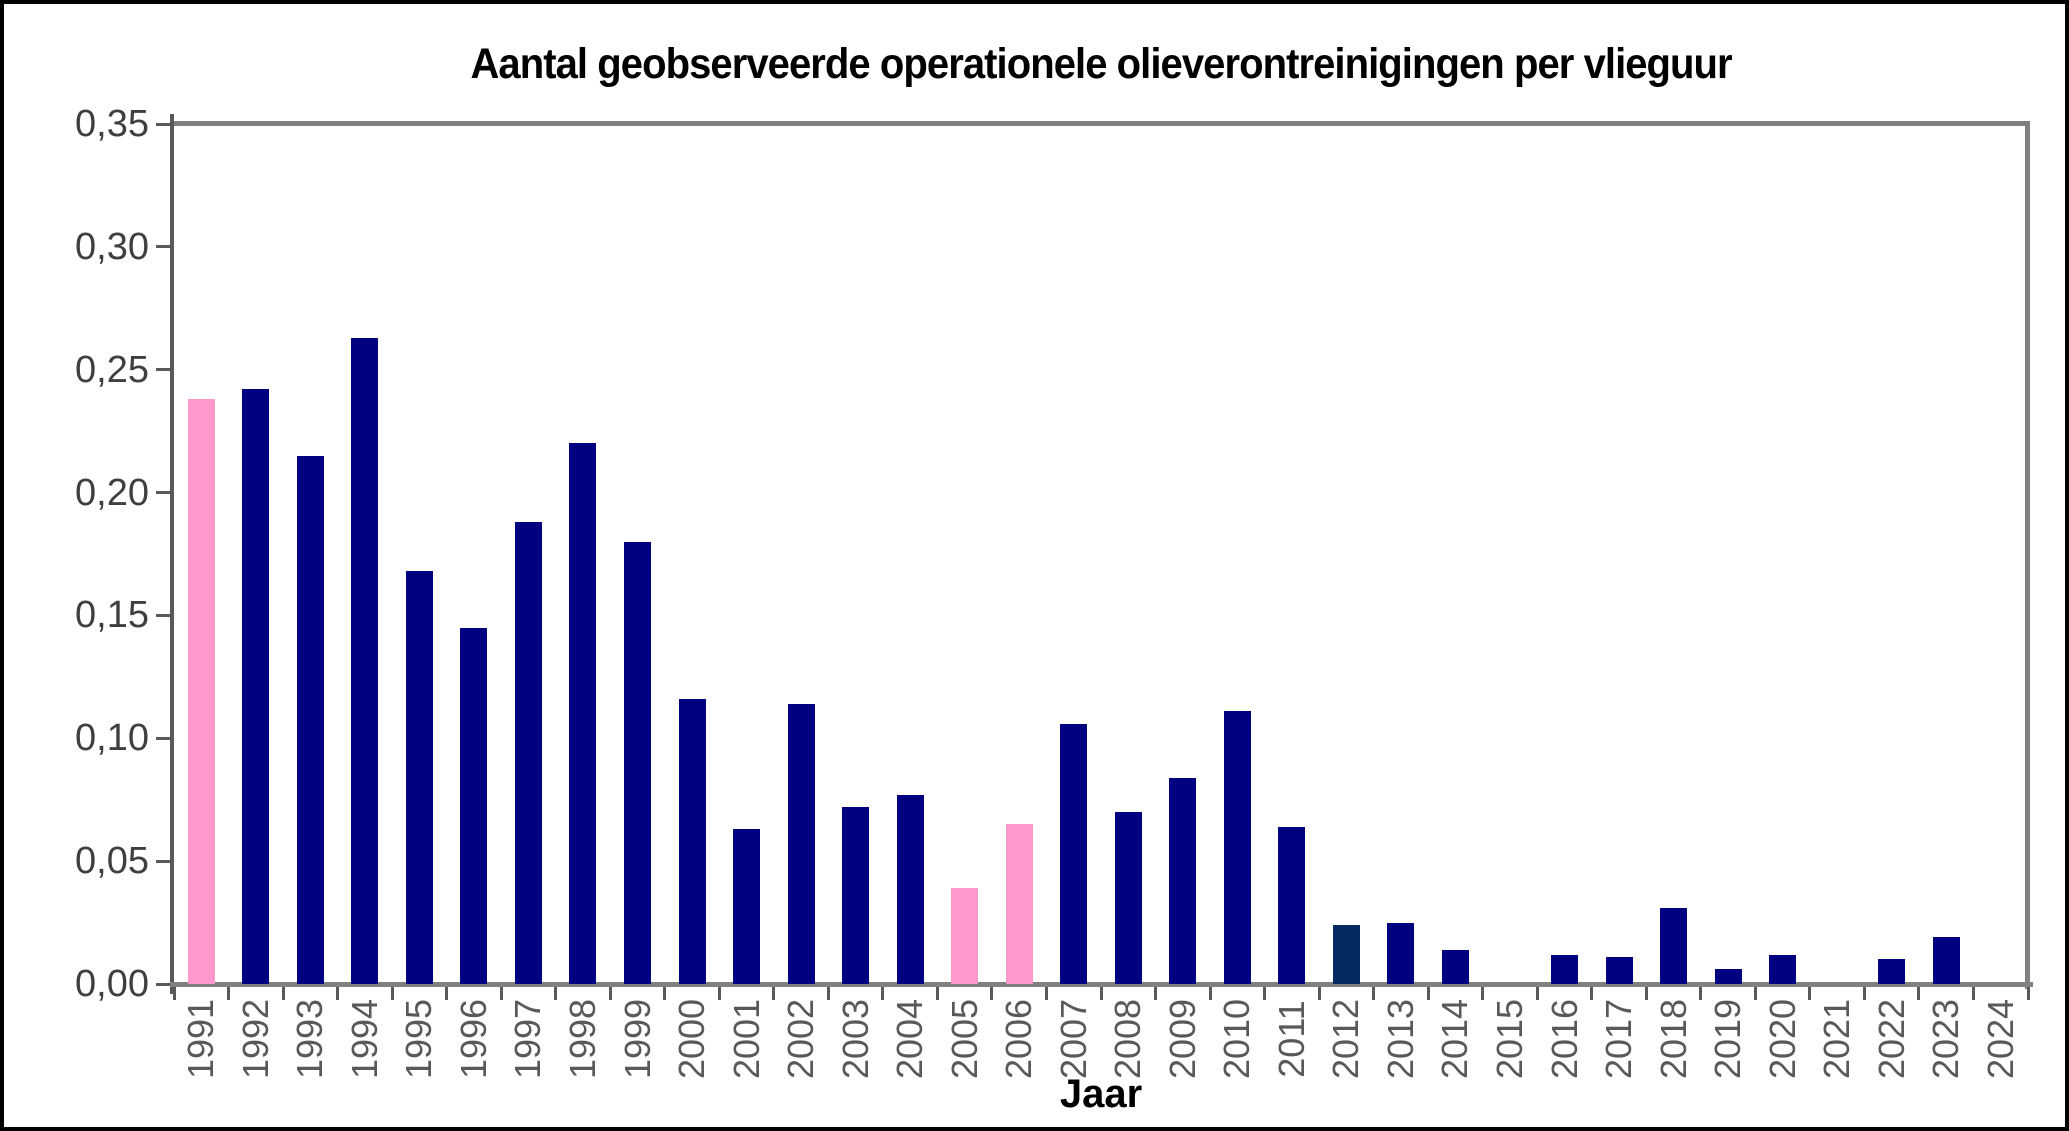 This screenshot has width=2069, height=1131. Describe the element at coordinates (1455, 966) in the screenshot. I see `bar-2014` at that location.